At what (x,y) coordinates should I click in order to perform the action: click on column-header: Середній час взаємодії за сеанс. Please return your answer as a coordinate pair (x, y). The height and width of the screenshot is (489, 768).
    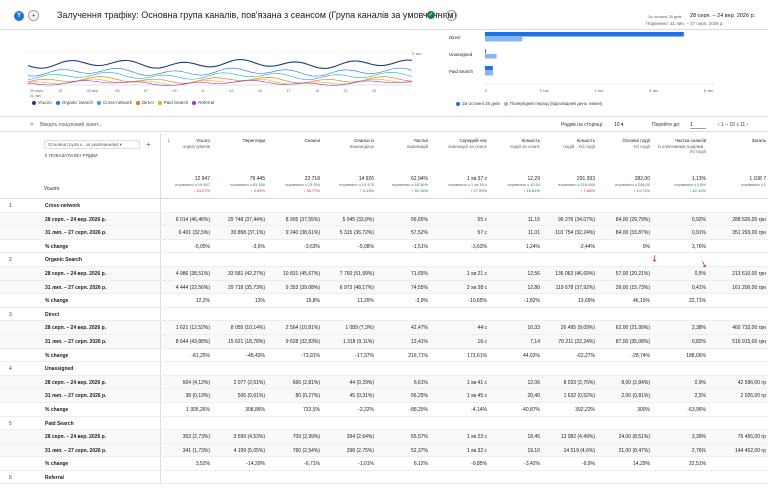
    Looking at the image, I should click on (461, 143).